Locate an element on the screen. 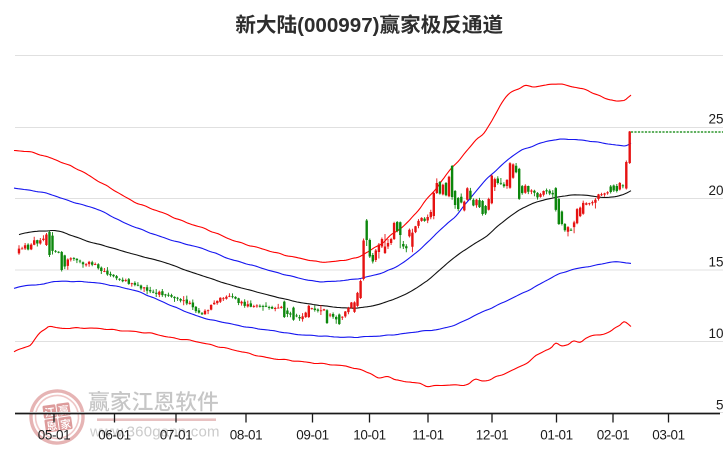 This screenshot has width=726, height=450. svg-text: www.360gann.com is located at coordinates (154, 432).